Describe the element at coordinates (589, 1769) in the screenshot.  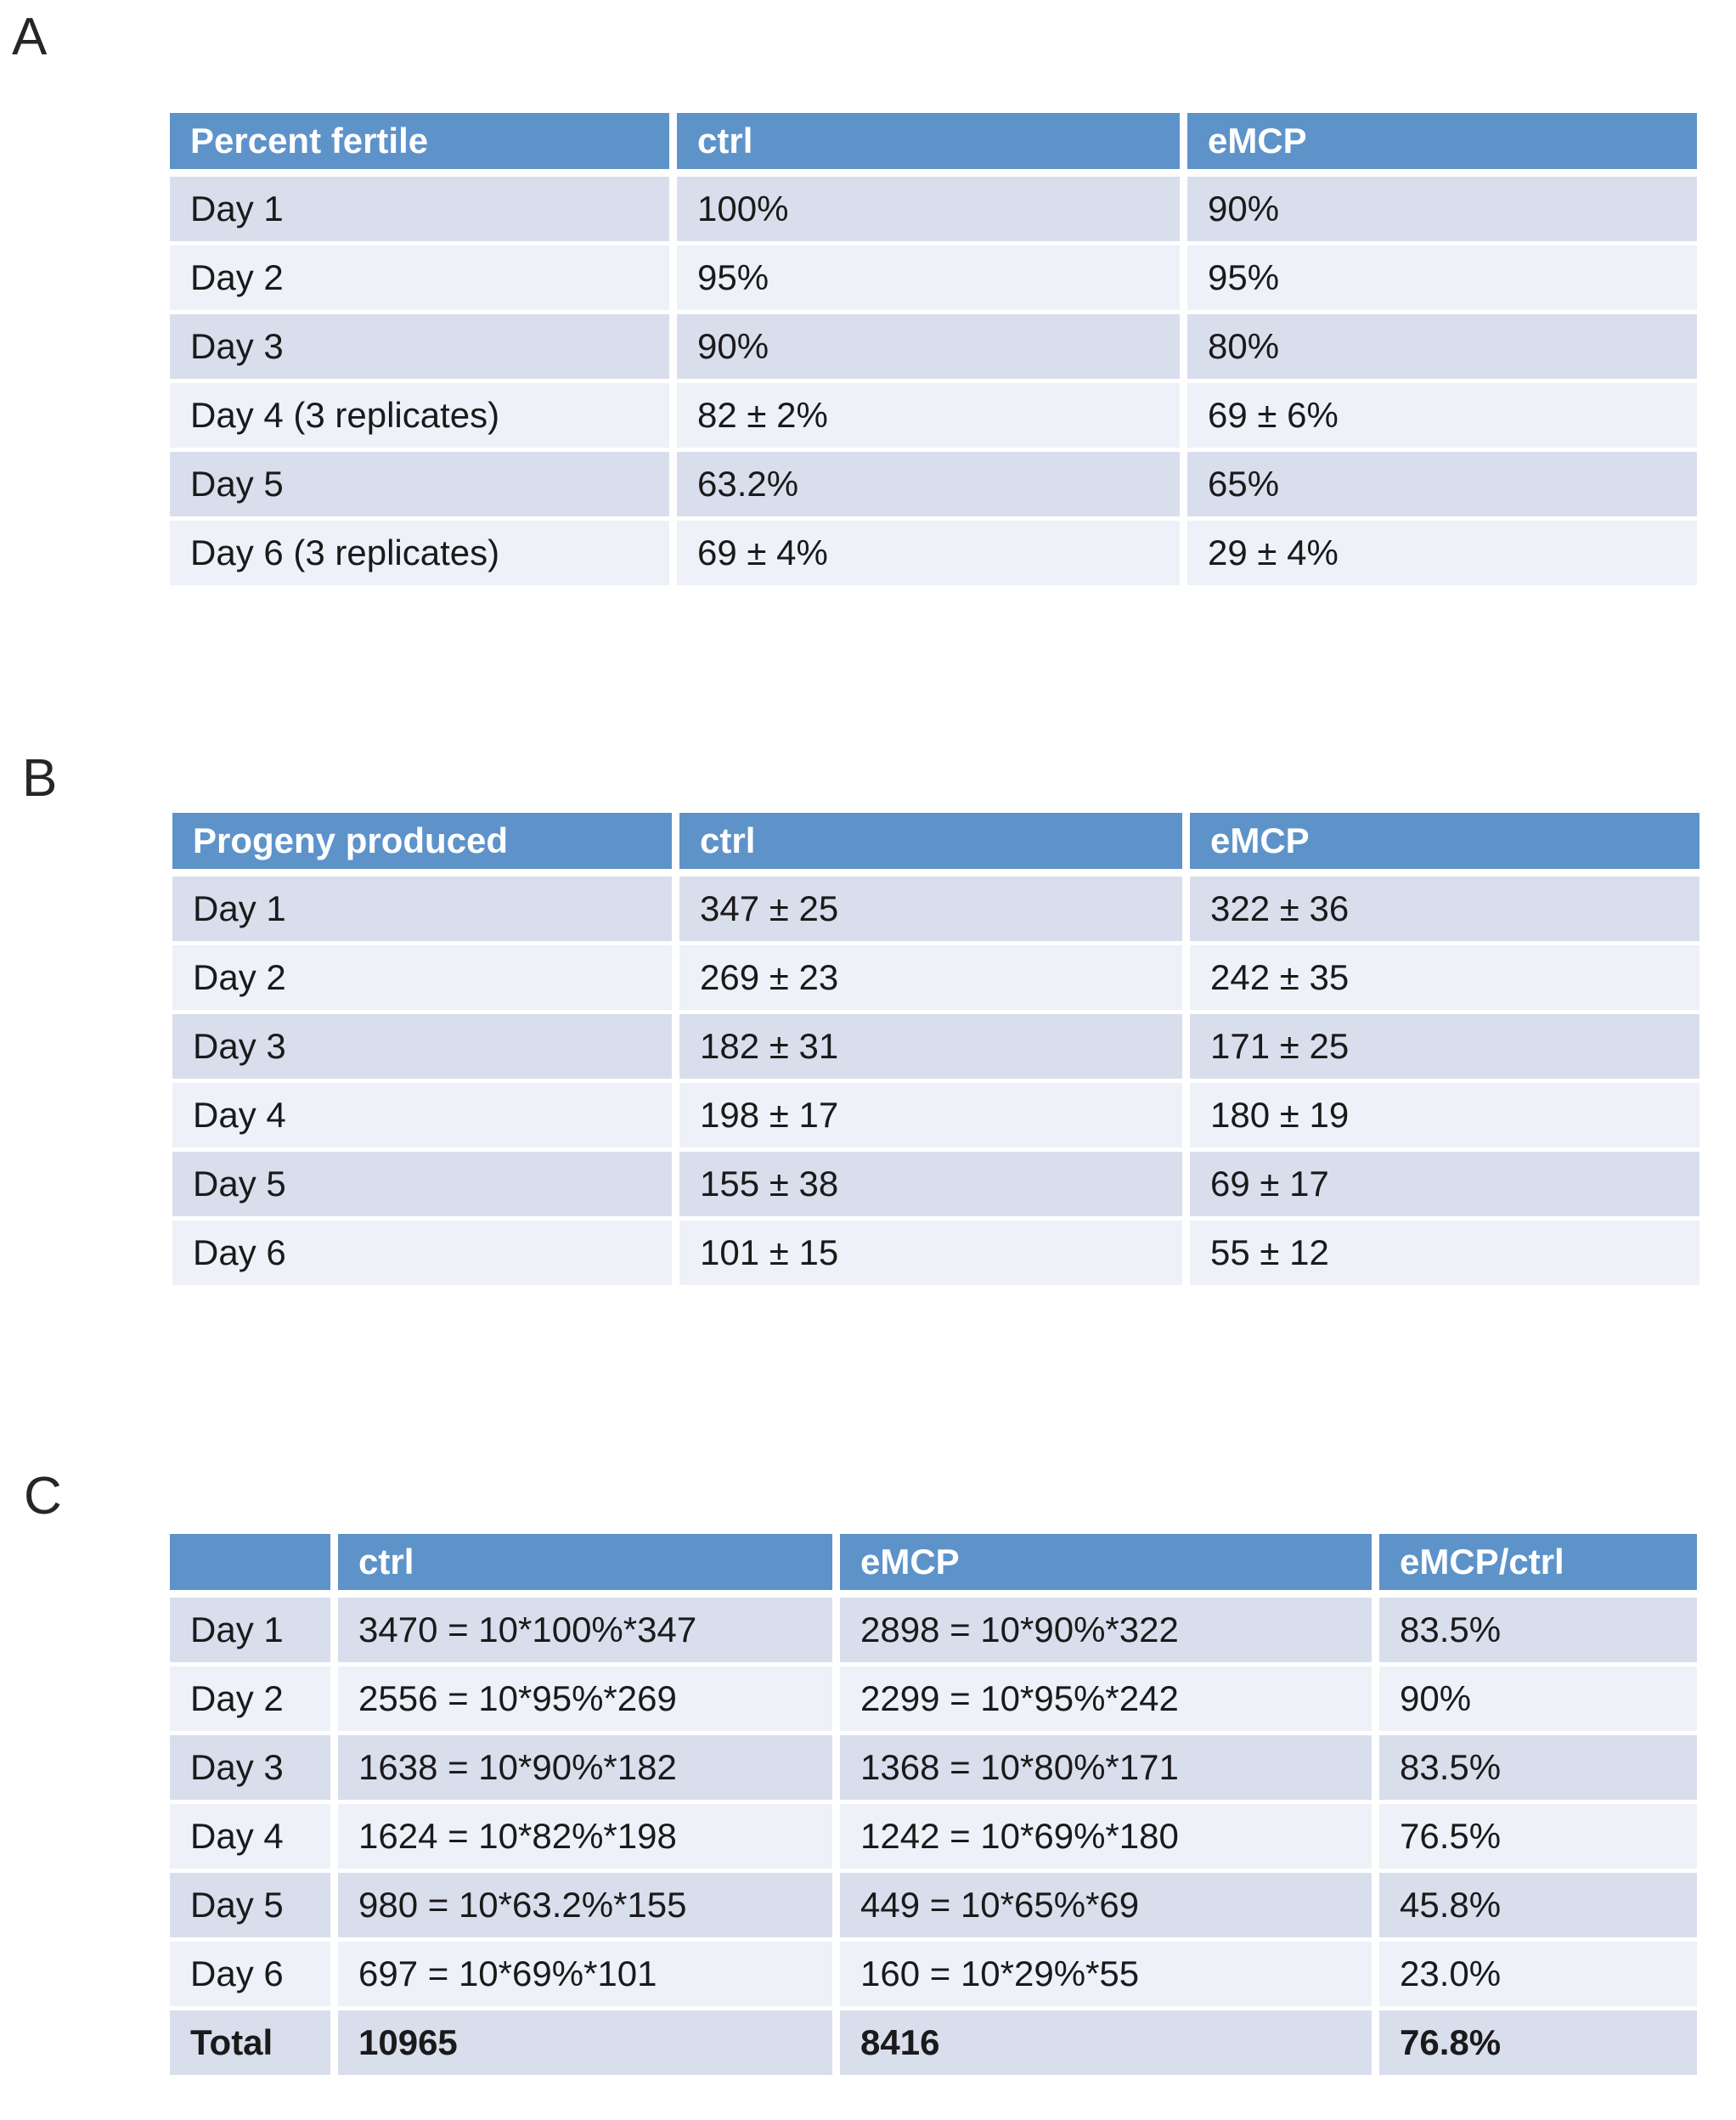
I see `value-cell: 1638 = 10*90%*182` at that location.